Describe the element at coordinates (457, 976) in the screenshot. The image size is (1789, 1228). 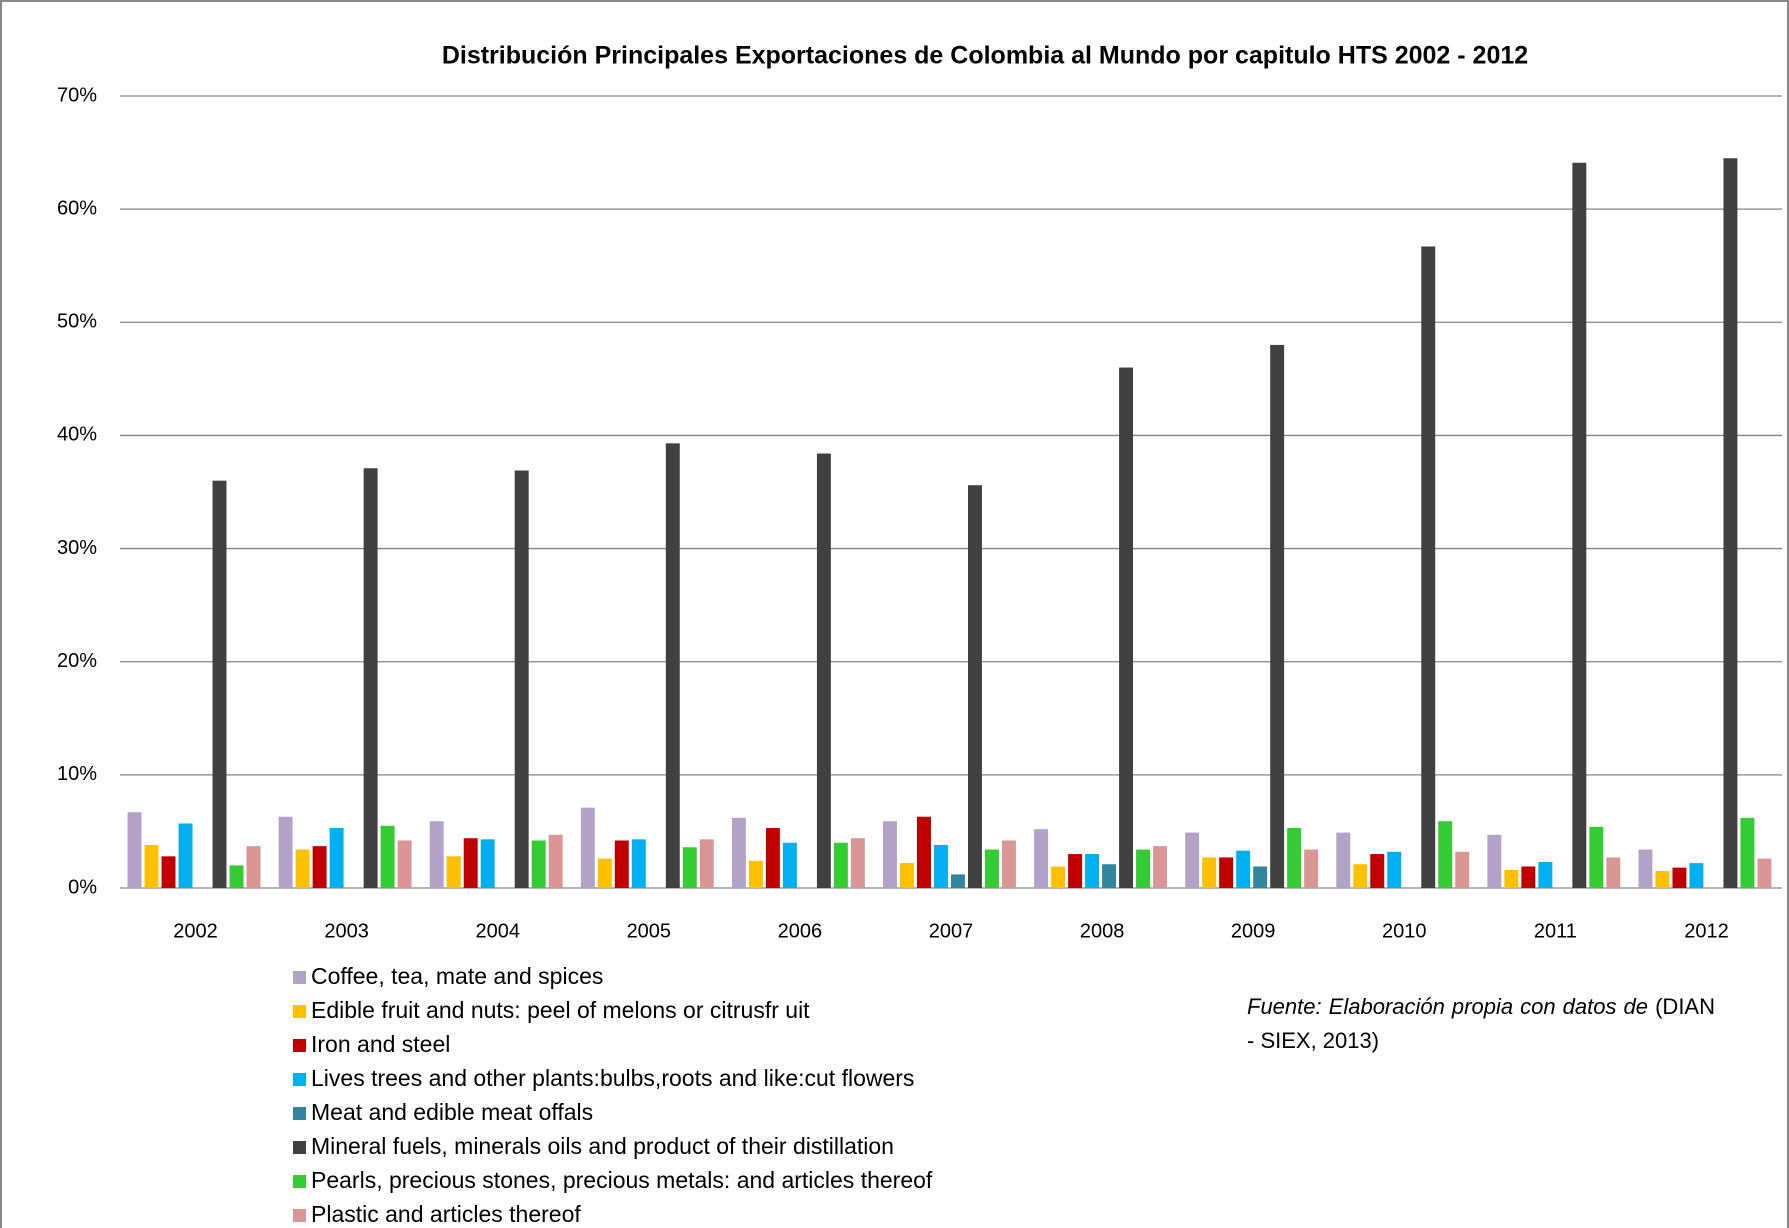
I see `legend-label: Coffee, tea, mate and spices` at that location.